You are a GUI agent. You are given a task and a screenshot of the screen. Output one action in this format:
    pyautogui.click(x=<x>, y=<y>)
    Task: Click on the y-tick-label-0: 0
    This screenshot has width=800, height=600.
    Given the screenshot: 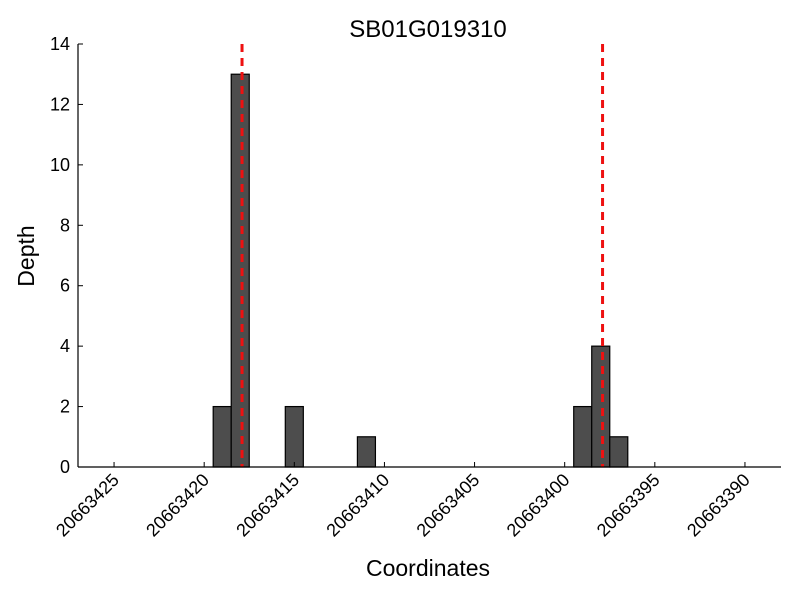 What is the action you would take?
    pyautogui.click(x=65, y=467)
    